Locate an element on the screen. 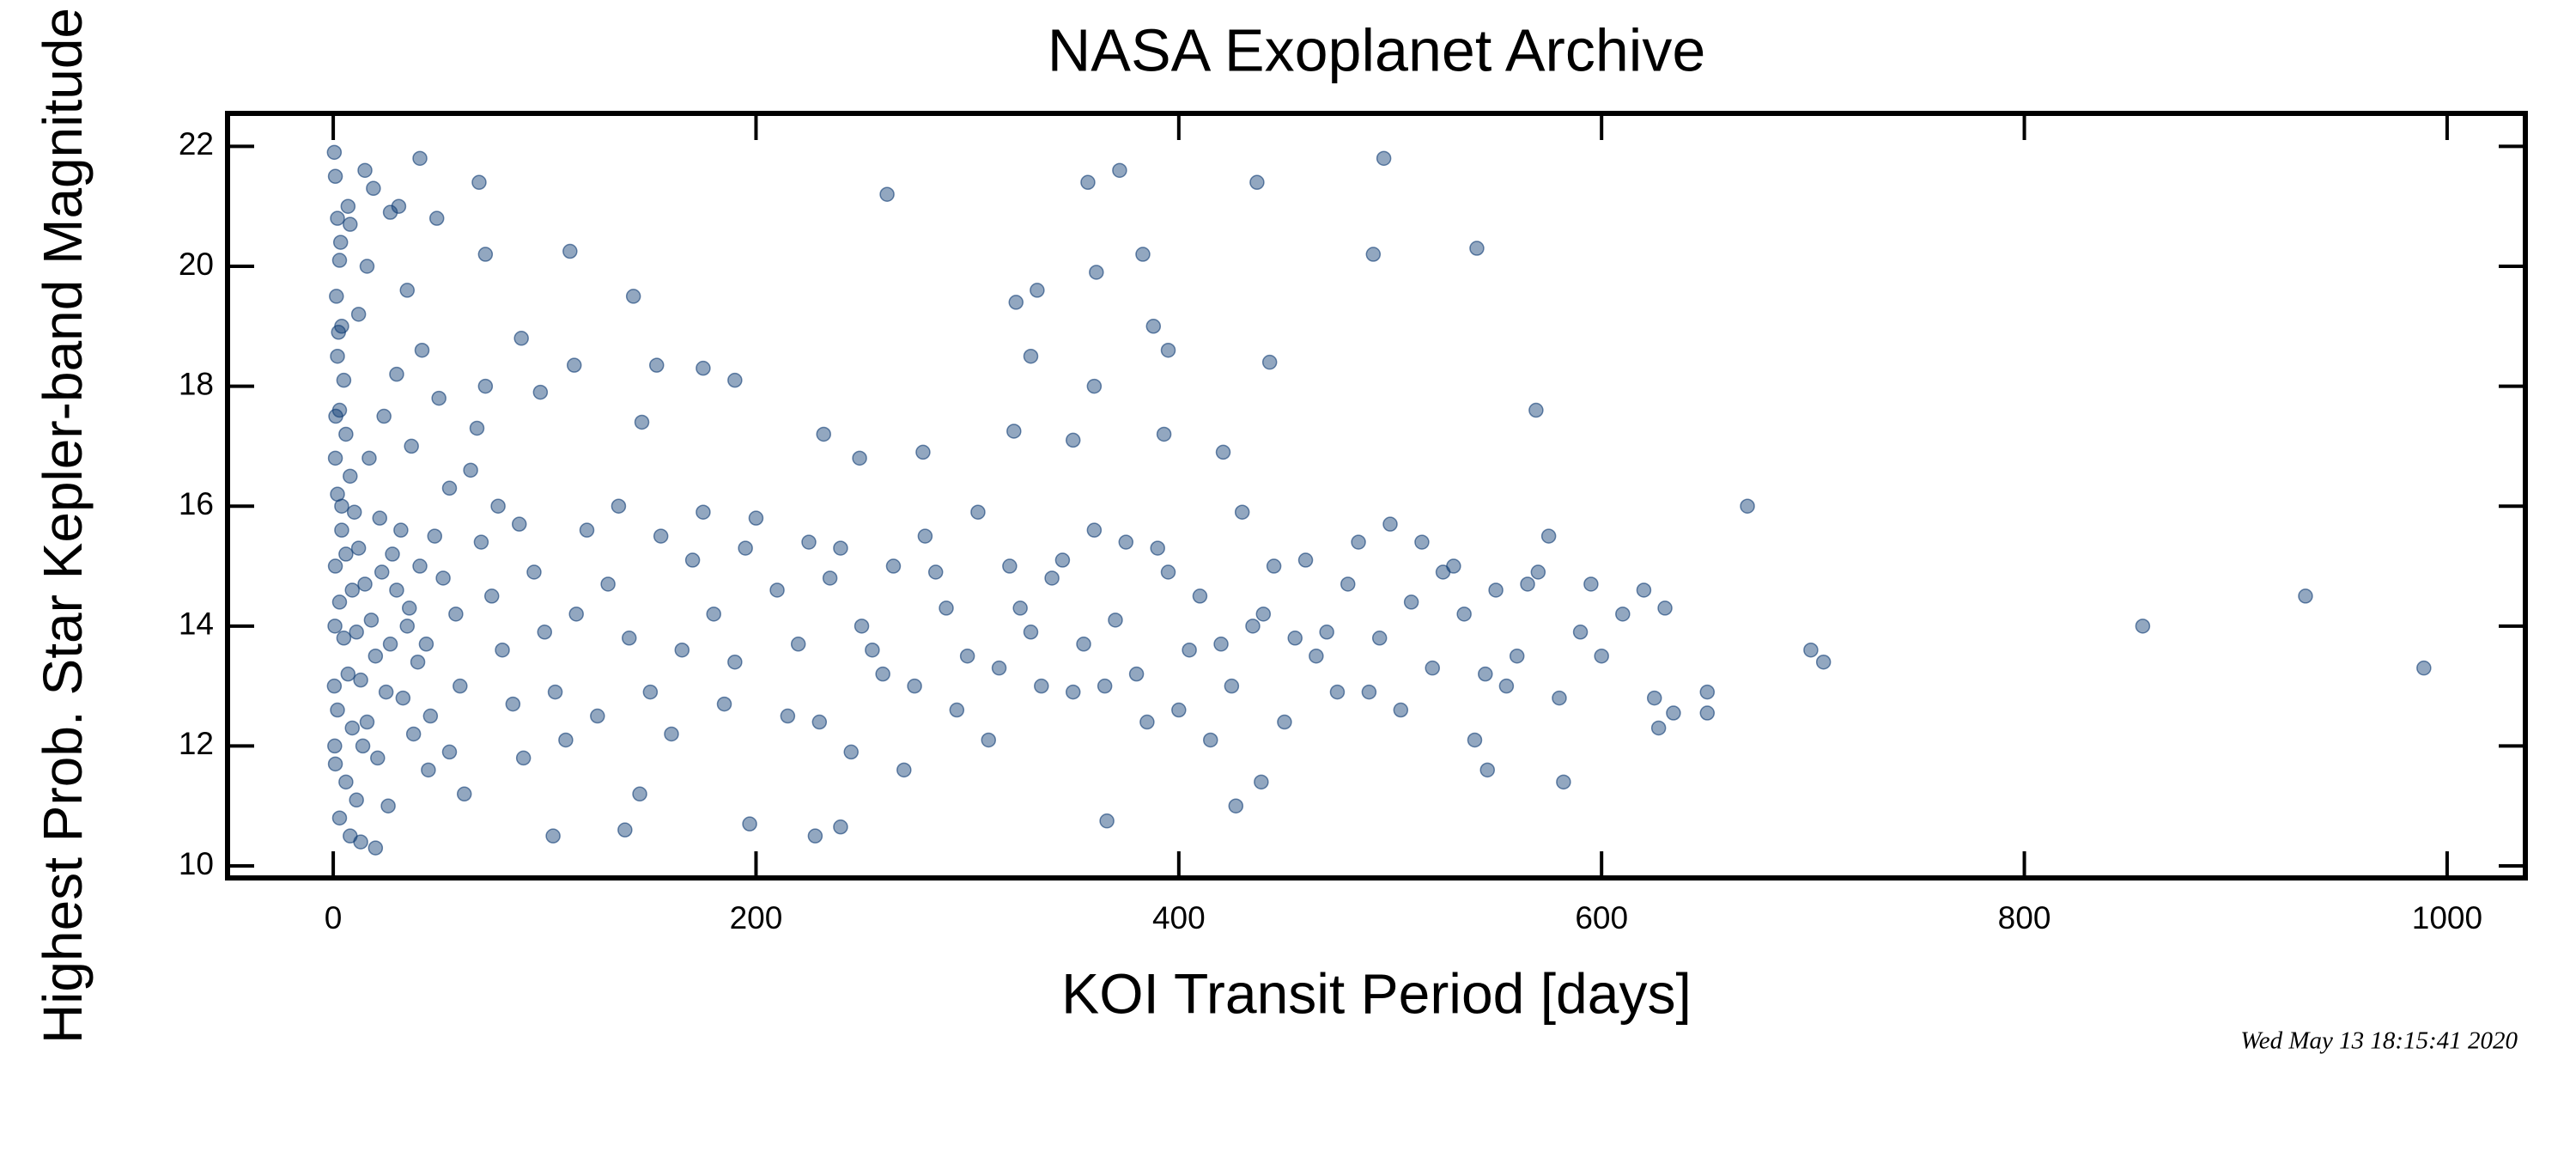 This screenshot has height=1170, width=2576. chart-title: NASA Exoplanet Archive is located at coordinates (1377, 50).